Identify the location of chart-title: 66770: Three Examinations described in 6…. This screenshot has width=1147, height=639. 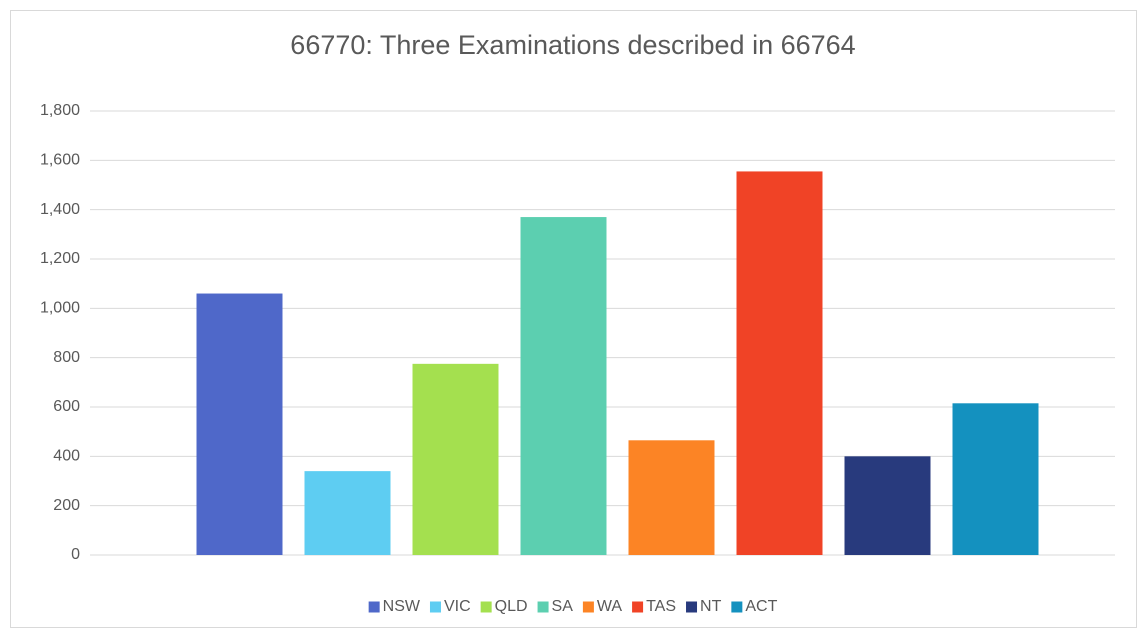
(572, 45).